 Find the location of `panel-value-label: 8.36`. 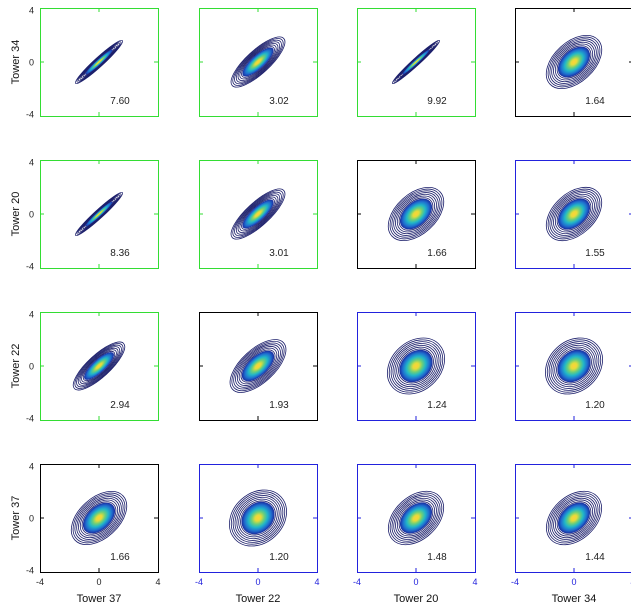

panel-value-label: 8.36 is located at coordinates (120, 253).